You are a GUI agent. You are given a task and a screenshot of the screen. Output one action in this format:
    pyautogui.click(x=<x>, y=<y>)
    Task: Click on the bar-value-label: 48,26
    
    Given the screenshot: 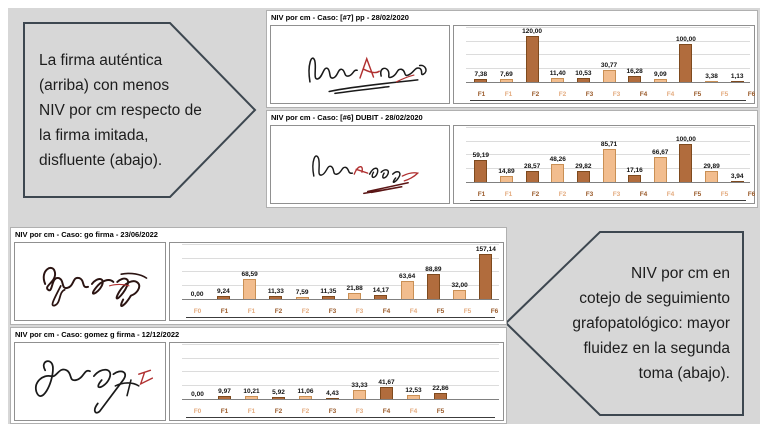 What is the action you would take?
    pyautogui.click(x=557, y=159)
    